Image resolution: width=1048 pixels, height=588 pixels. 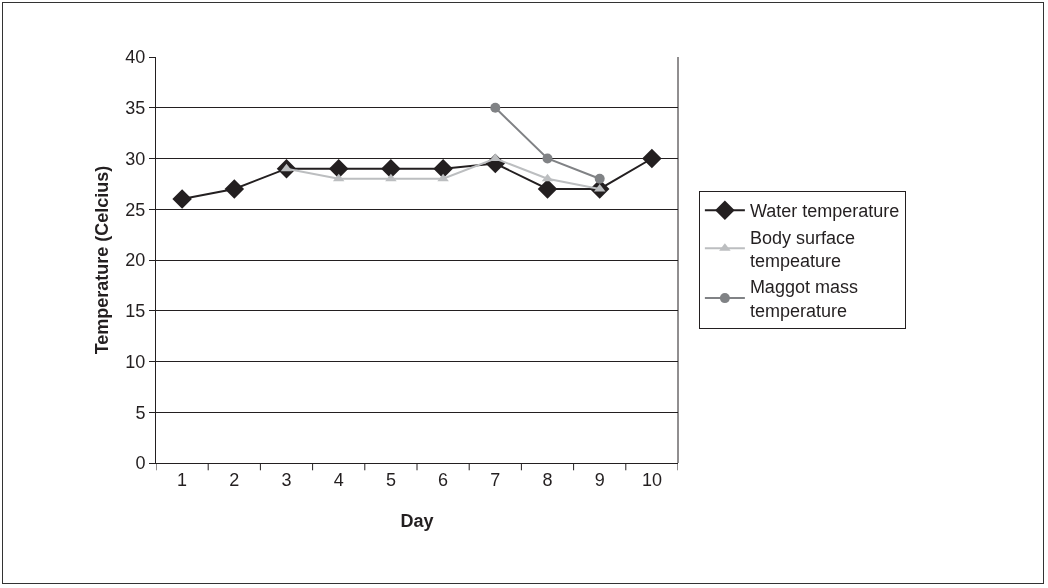 What do you see at coordinates (390, 479) in the screenshot?
I see `x-tick-label: 5` at bounding box center [390, 479].